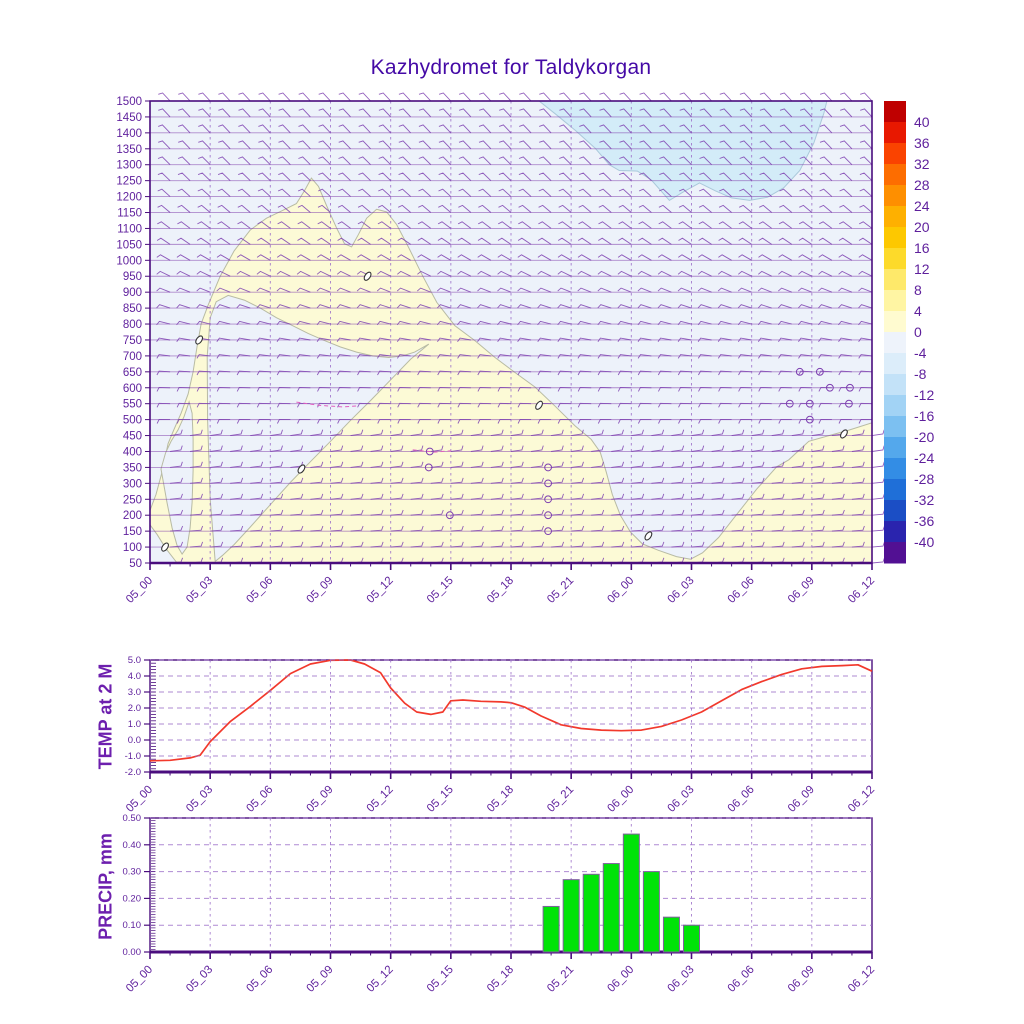 The image size is (1024, 1024). What do you see at coordinates (801, 799) in the screenshot?
I see `tick-label: 06_09` at bounding box center [801, 799].